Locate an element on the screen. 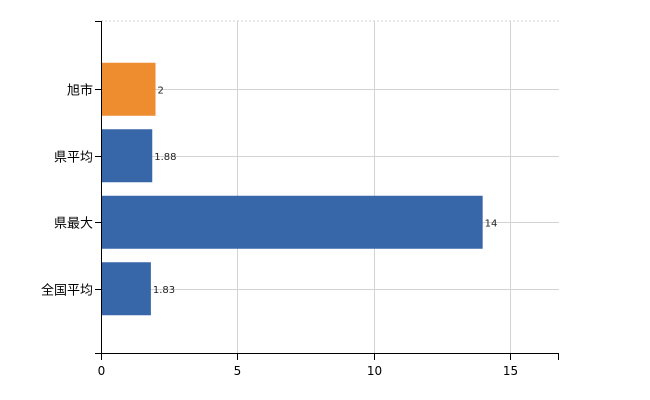 Image resolution: width=650 pixels, height=400 pixels. x-tick-label-3: 15 is located at coordinates (510, 371).